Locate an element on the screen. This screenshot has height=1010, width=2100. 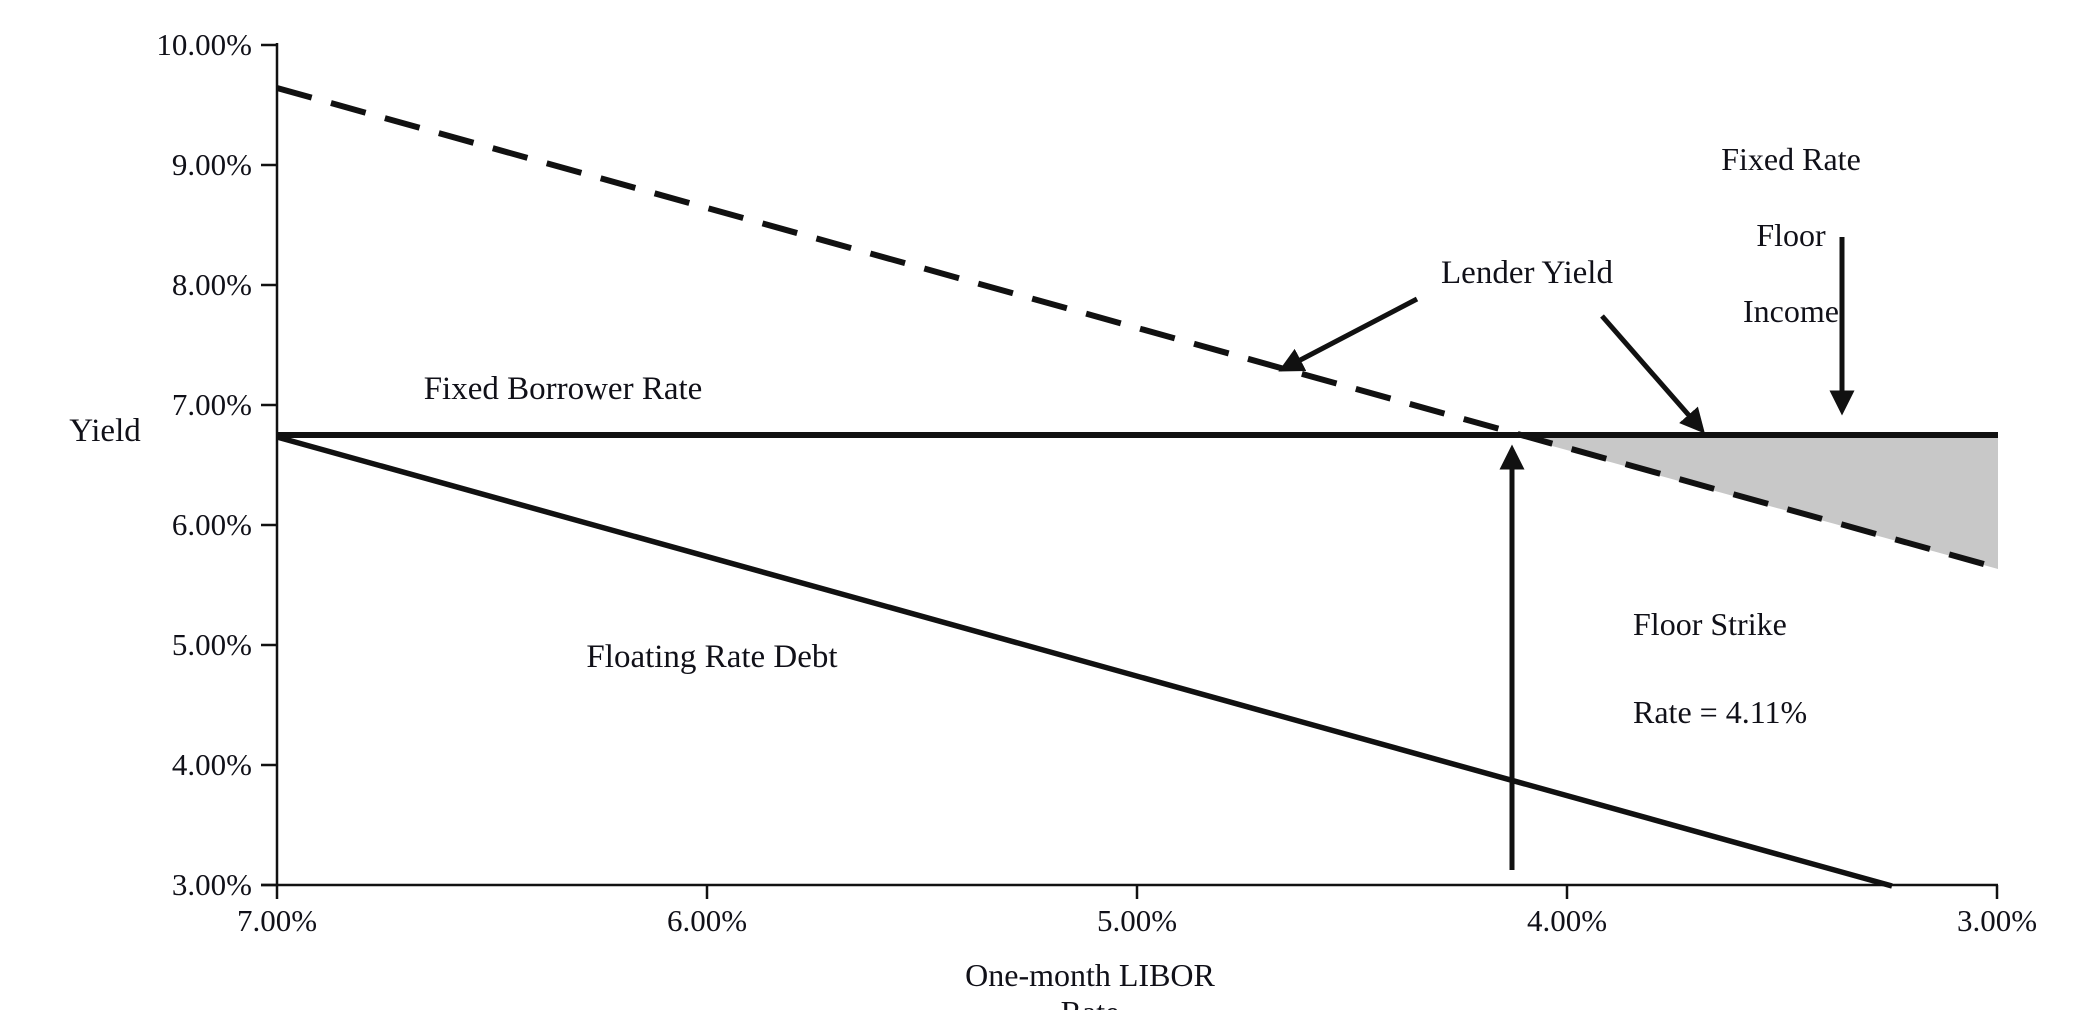
y-tick-marks is located at coordinates (269, 465).